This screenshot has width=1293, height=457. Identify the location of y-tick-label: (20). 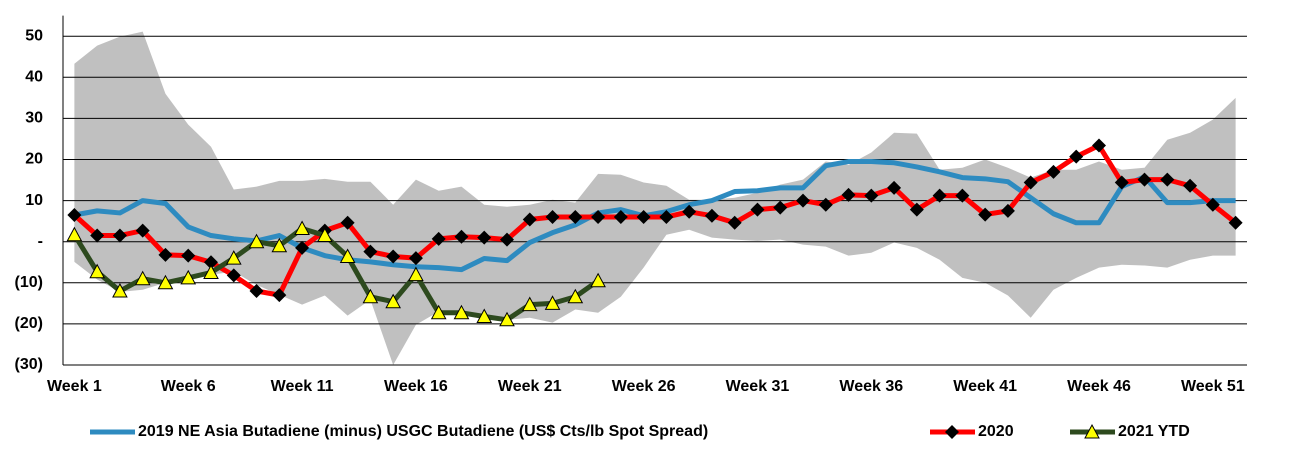
(29, 323).